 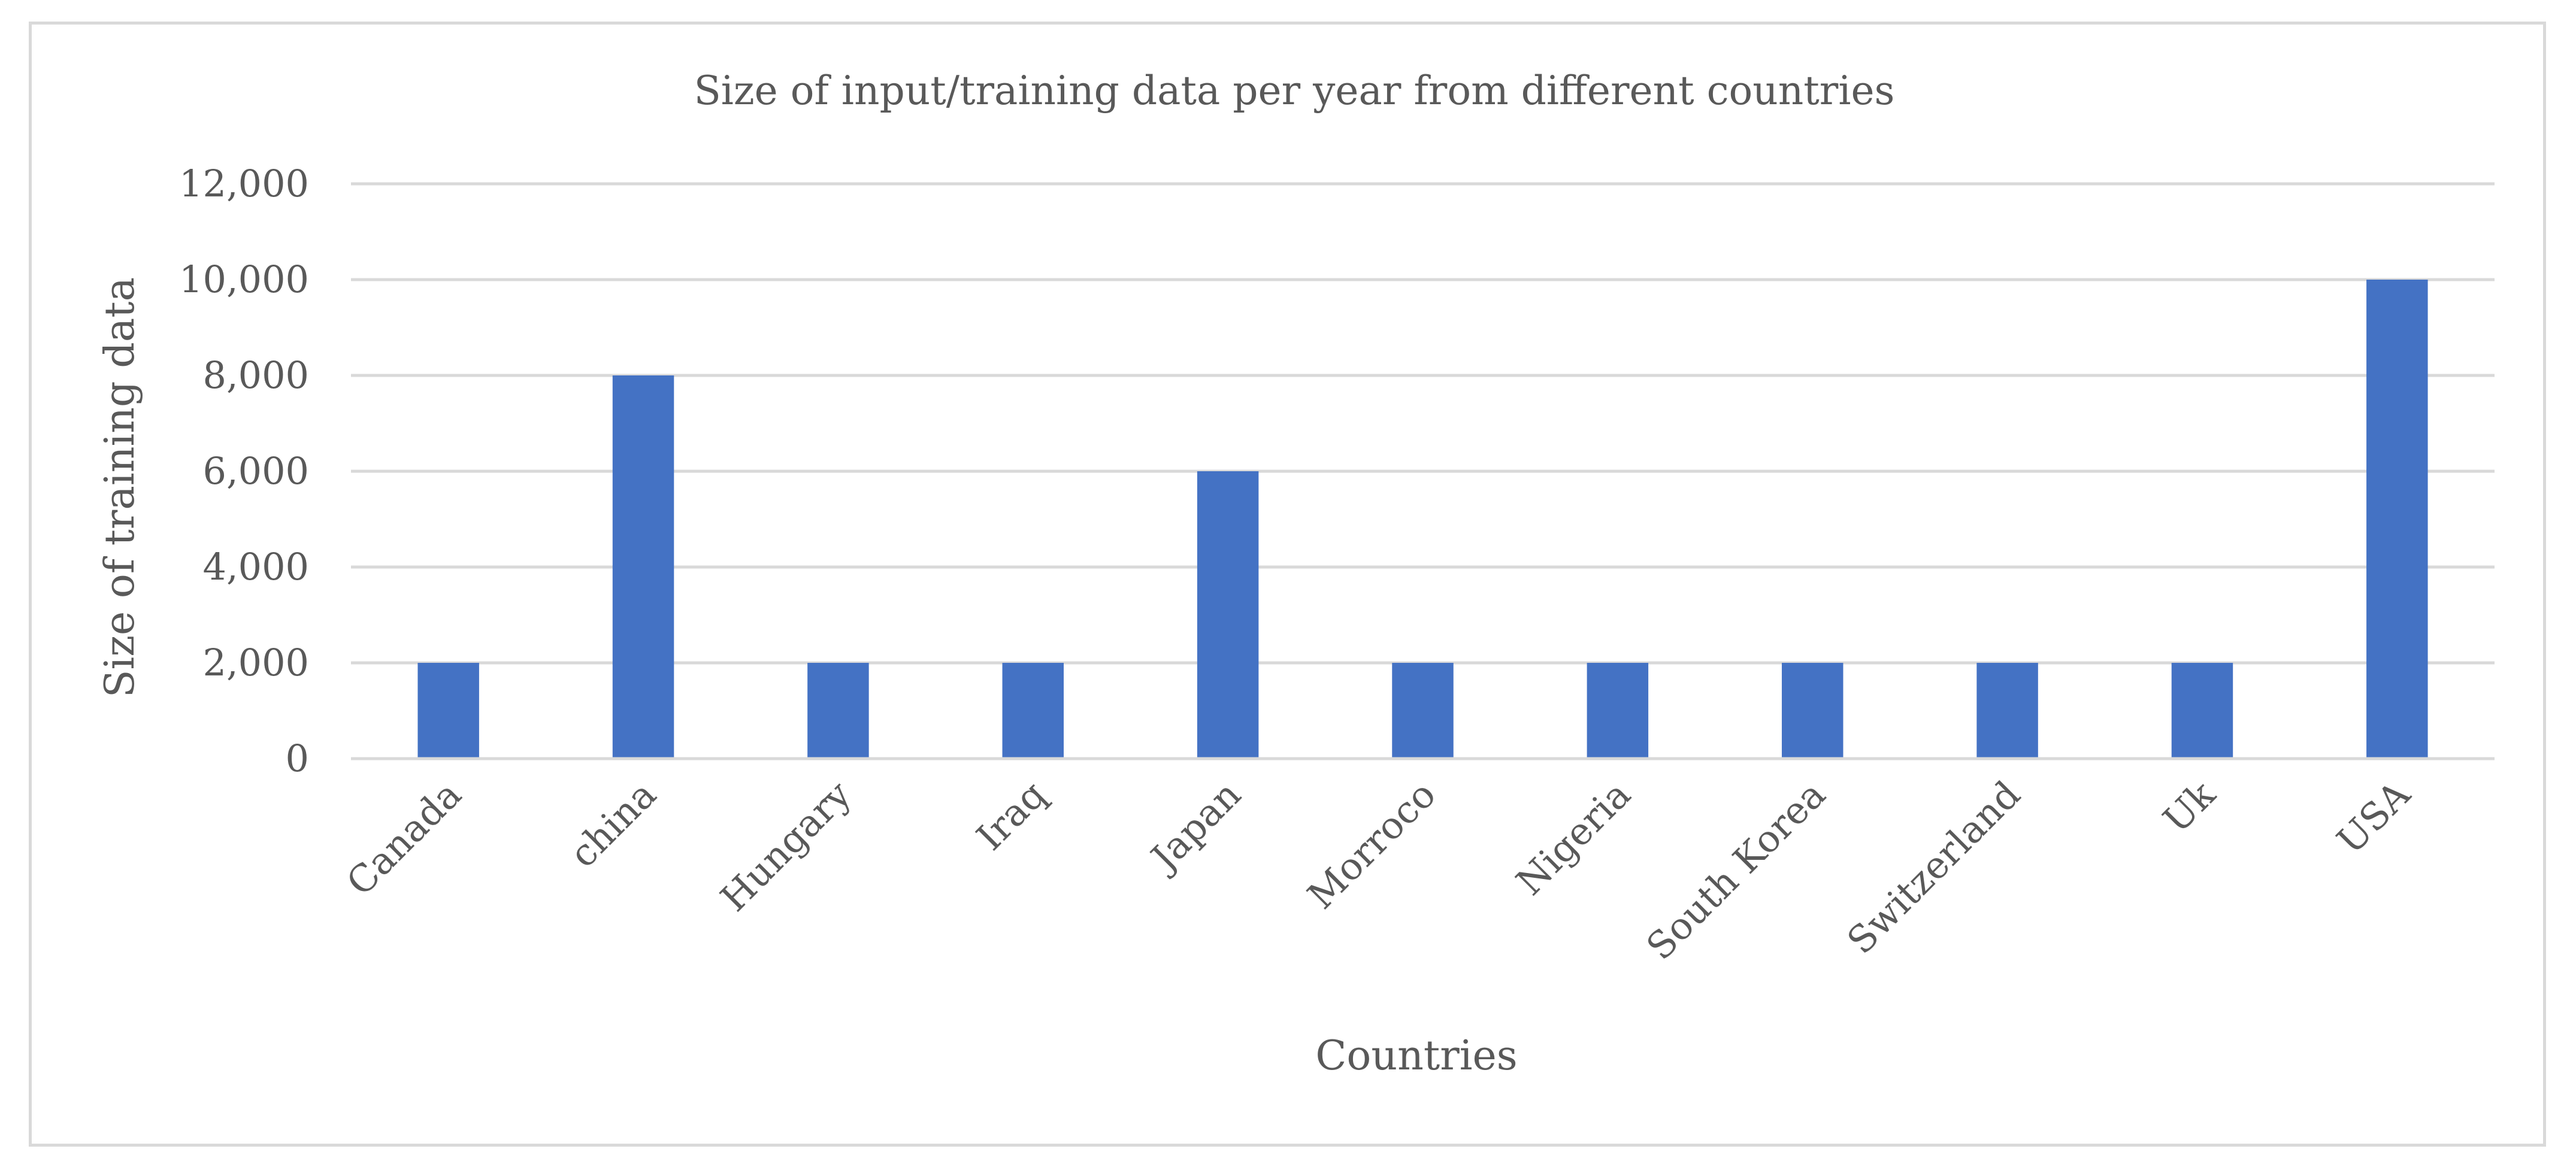 What do you see at coordinates (256, 662) in the screenshot?
I see `y-tick-label: 2,000` at bounding box center [256, 662].